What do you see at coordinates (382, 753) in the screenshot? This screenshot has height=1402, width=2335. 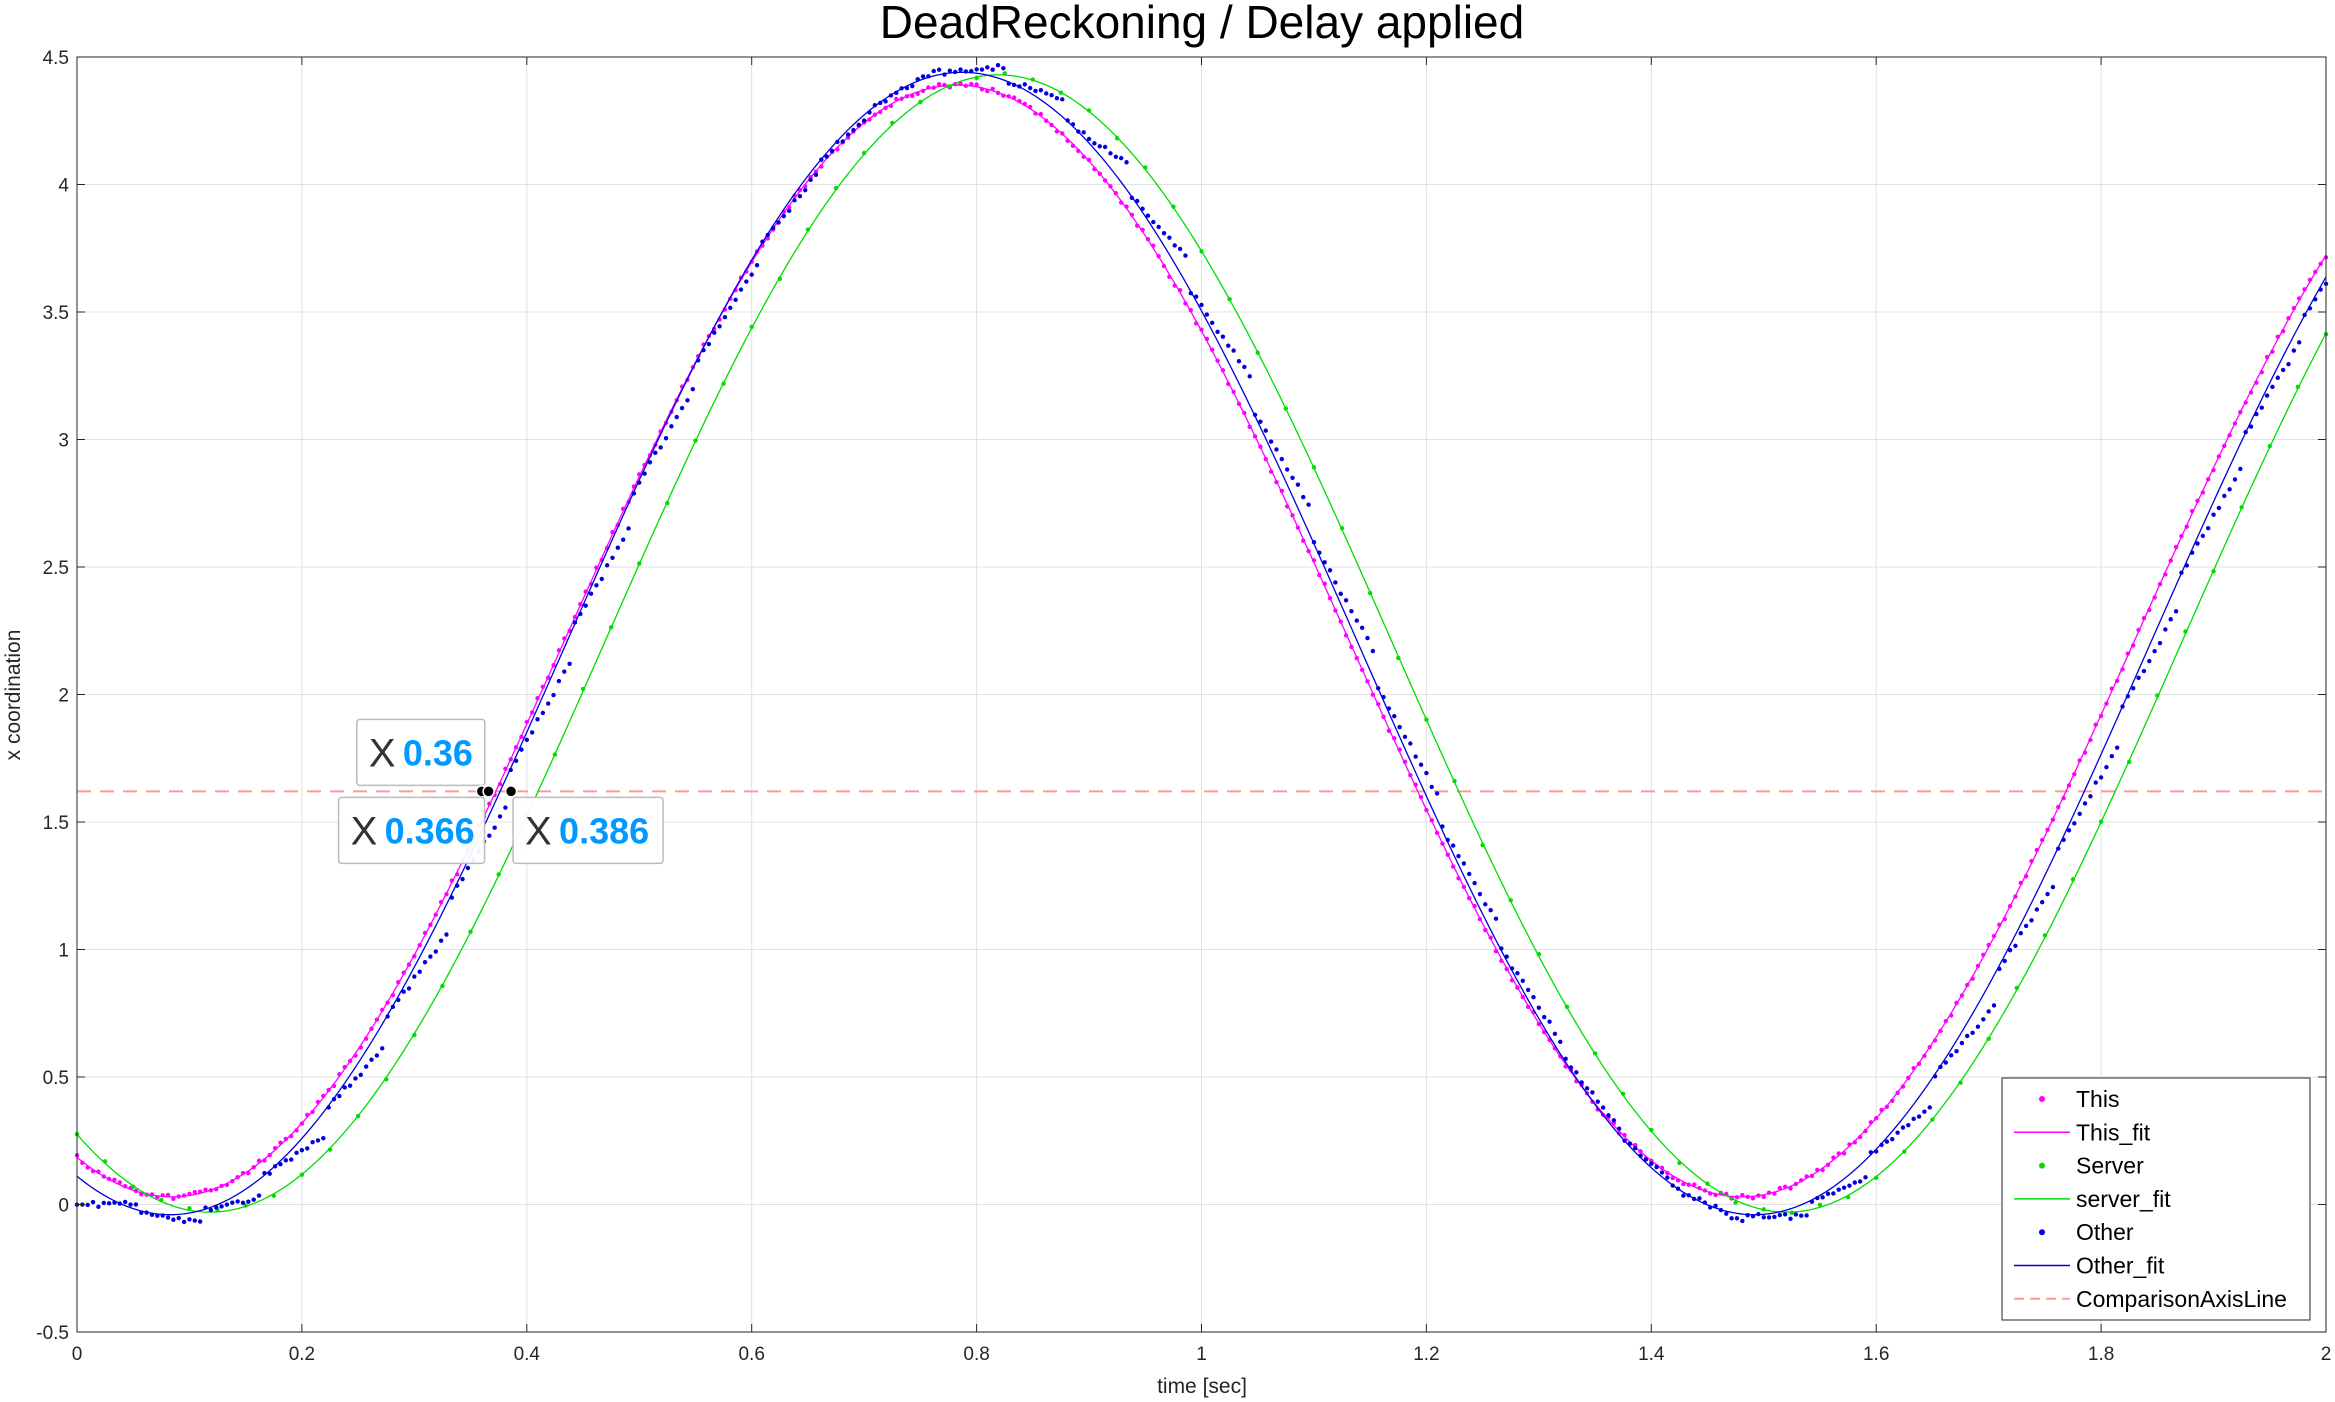 I see `datatip-label: X` at bounding box center [382, 753].